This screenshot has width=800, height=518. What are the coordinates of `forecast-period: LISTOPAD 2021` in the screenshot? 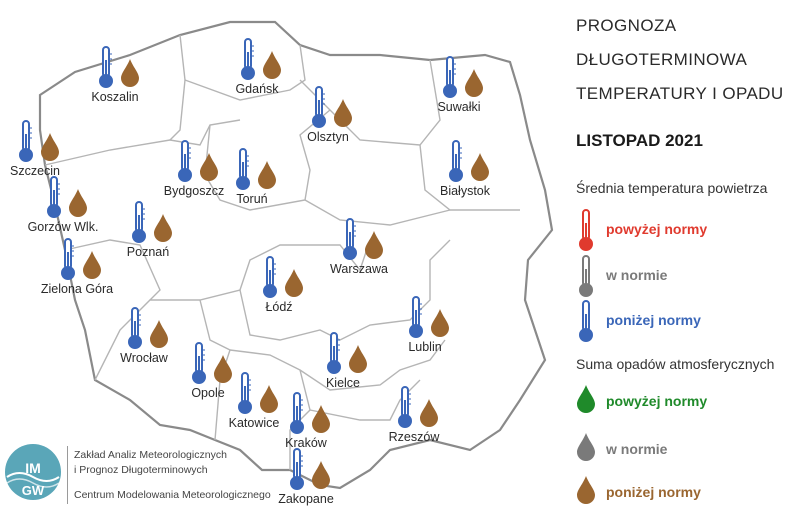 It's located at (639, 140).